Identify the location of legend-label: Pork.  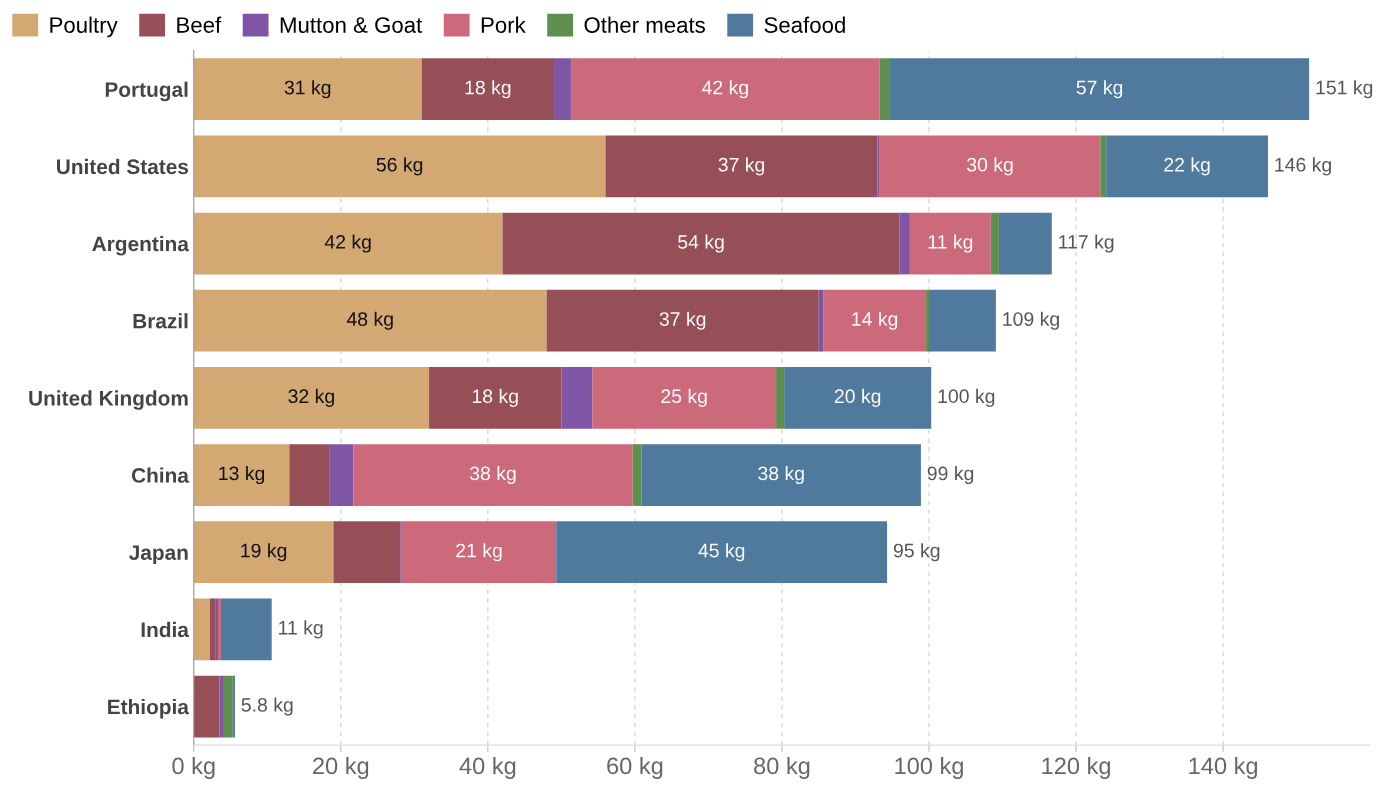
(503, 24).